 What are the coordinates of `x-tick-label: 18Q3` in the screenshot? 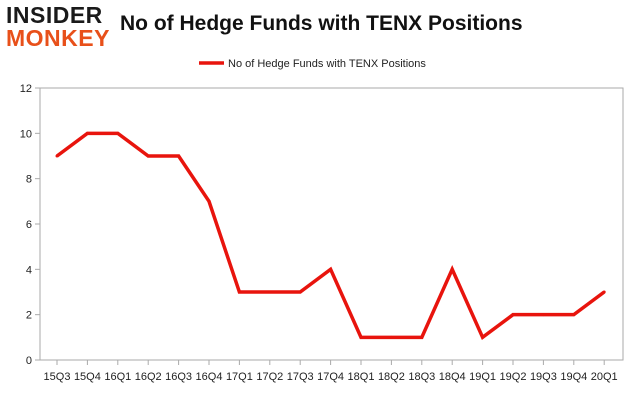 It's located at (421, 377).